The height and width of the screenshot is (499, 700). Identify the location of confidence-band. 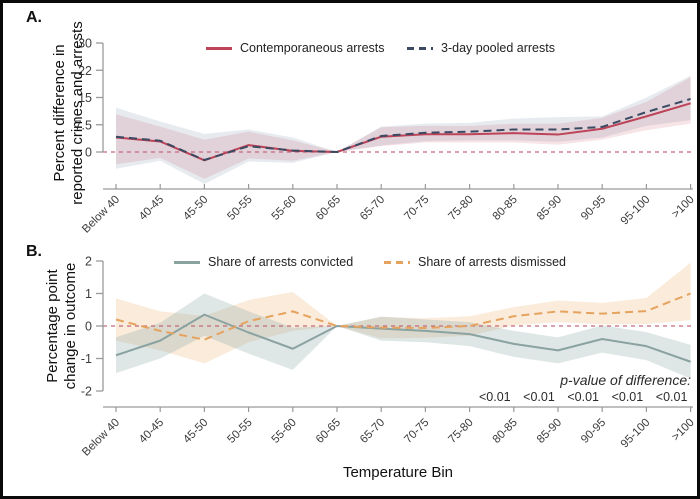
(403, 336).